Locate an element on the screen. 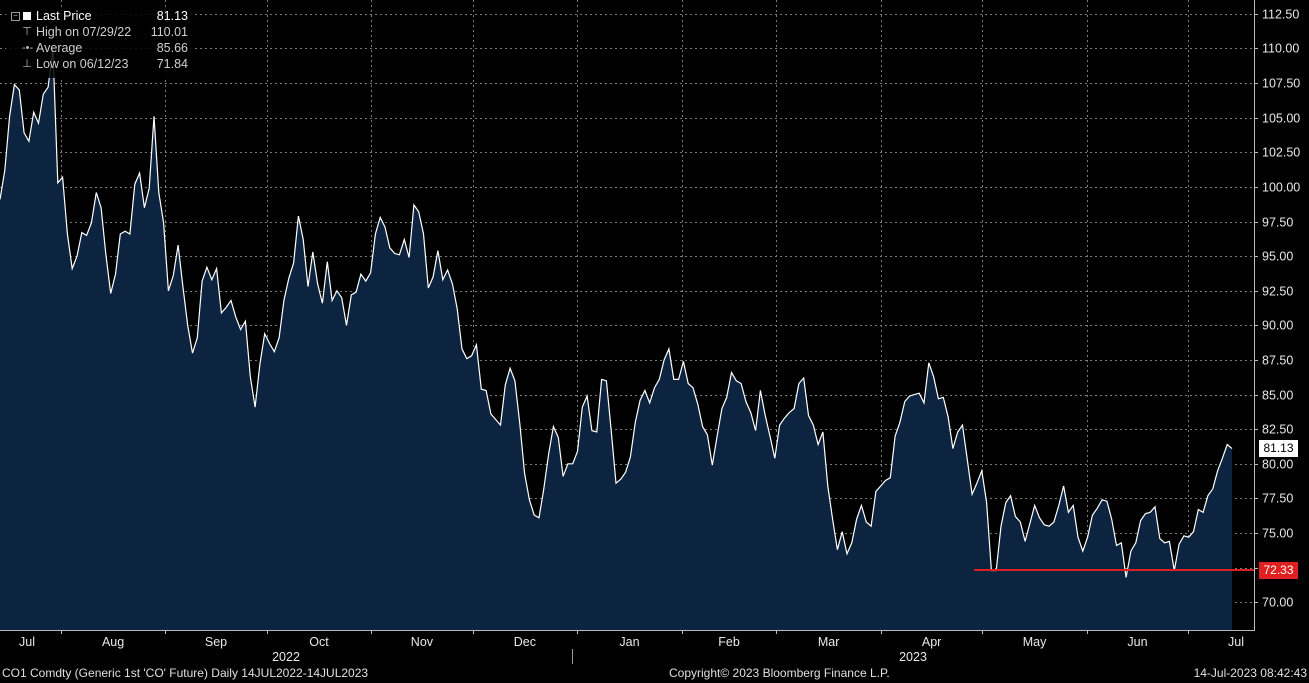  x-tick-label: Jan is located at coordinates (629, 642).